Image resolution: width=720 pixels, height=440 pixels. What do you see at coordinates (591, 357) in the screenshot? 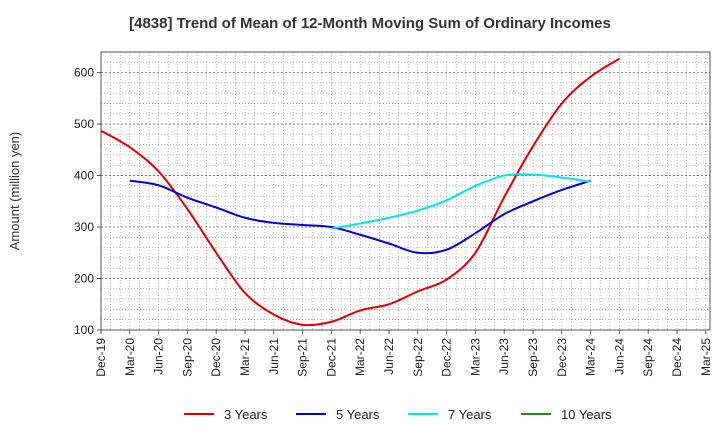
I see `x-tick-label: Mar-24` at bounding box center [591, 357].